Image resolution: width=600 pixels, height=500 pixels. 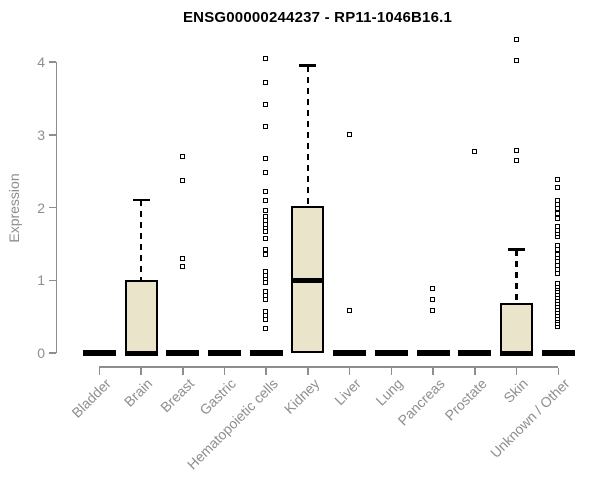 I want to click on y-tick-label: 0, so click(x=41, y=353).